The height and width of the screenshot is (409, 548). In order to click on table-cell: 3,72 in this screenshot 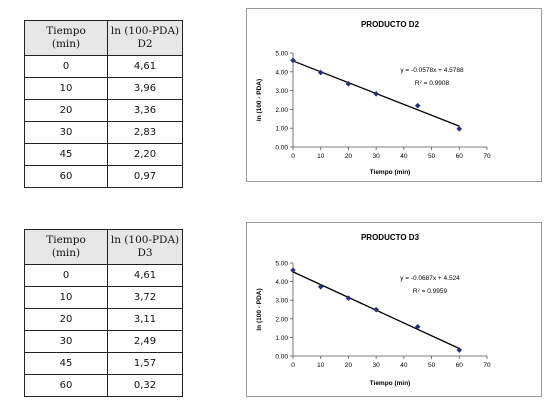, I will do `click(145, 297)`.